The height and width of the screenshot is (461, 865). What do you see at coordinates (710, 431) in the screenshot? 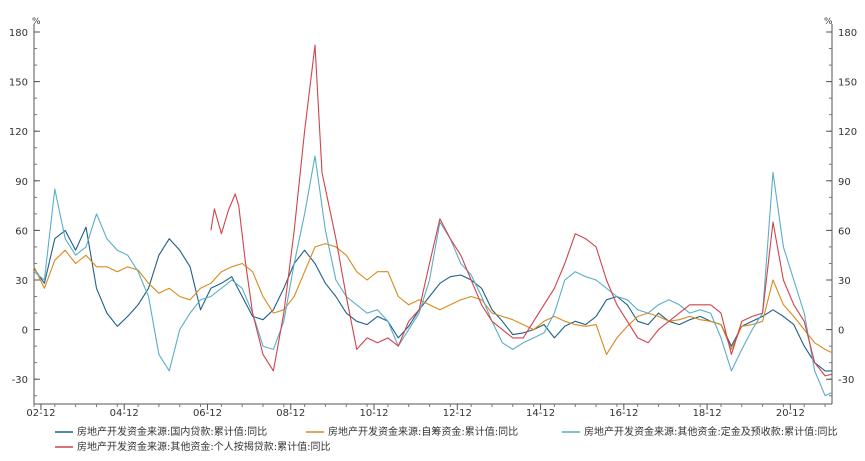
I see `legend-label-3: 房地产开发资金来源:其他资金:定金及预收款:累计值:同比` at bounding box center [710, 431].